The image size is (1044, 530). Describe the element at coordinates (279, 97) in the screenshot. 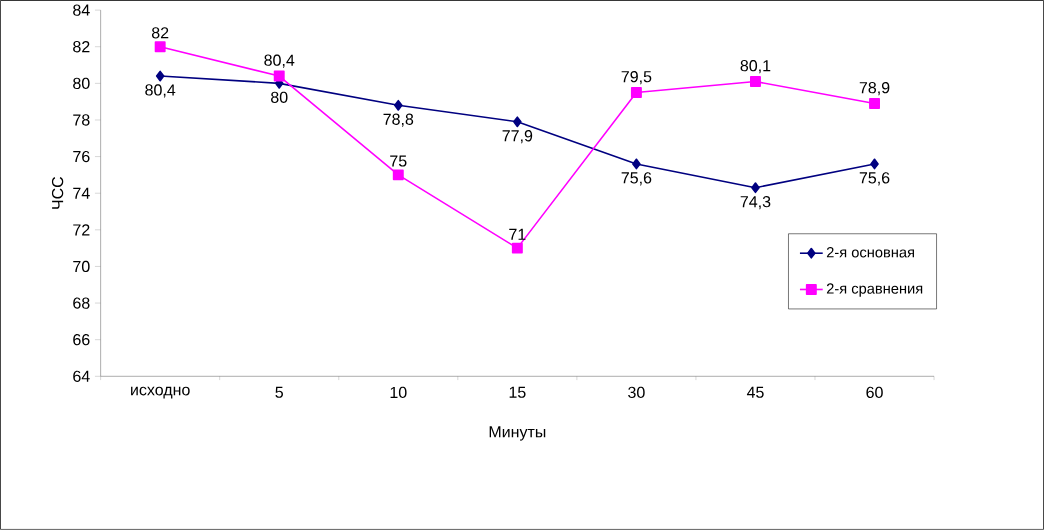

I see `data-label: 80` at that location.